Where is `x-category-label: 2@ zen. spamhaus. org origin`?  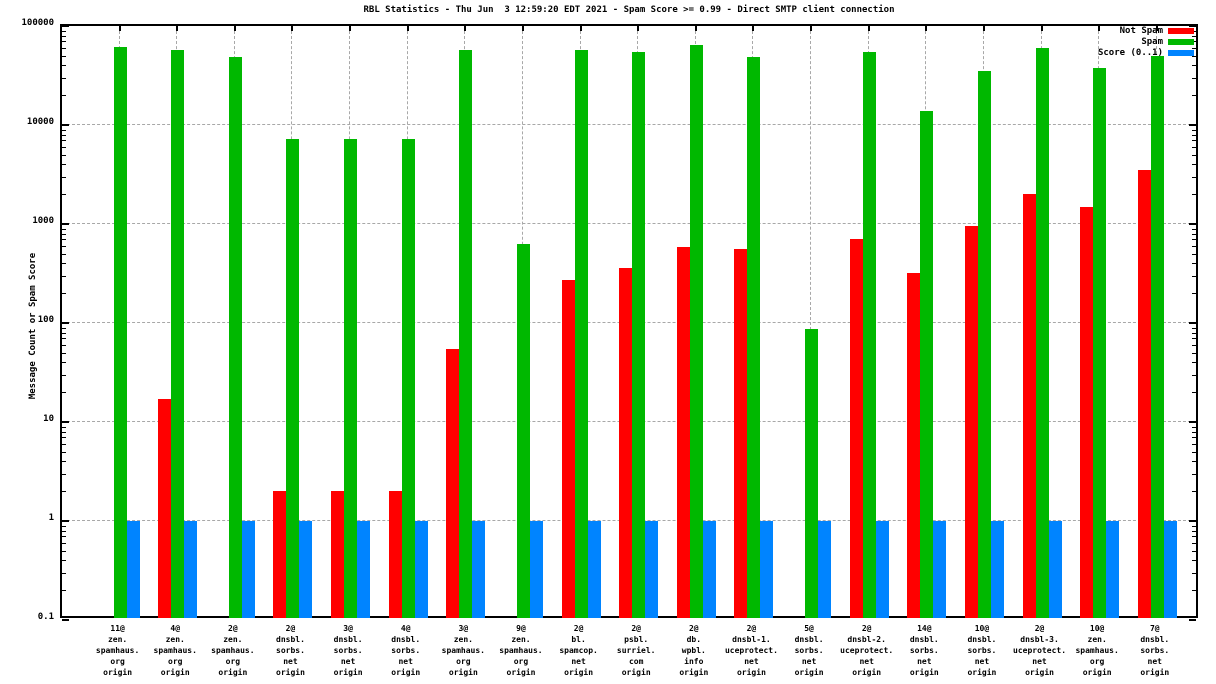
x-category-label: 2@ zen. spamhaus. org origin is located at coordinates (233, 650).